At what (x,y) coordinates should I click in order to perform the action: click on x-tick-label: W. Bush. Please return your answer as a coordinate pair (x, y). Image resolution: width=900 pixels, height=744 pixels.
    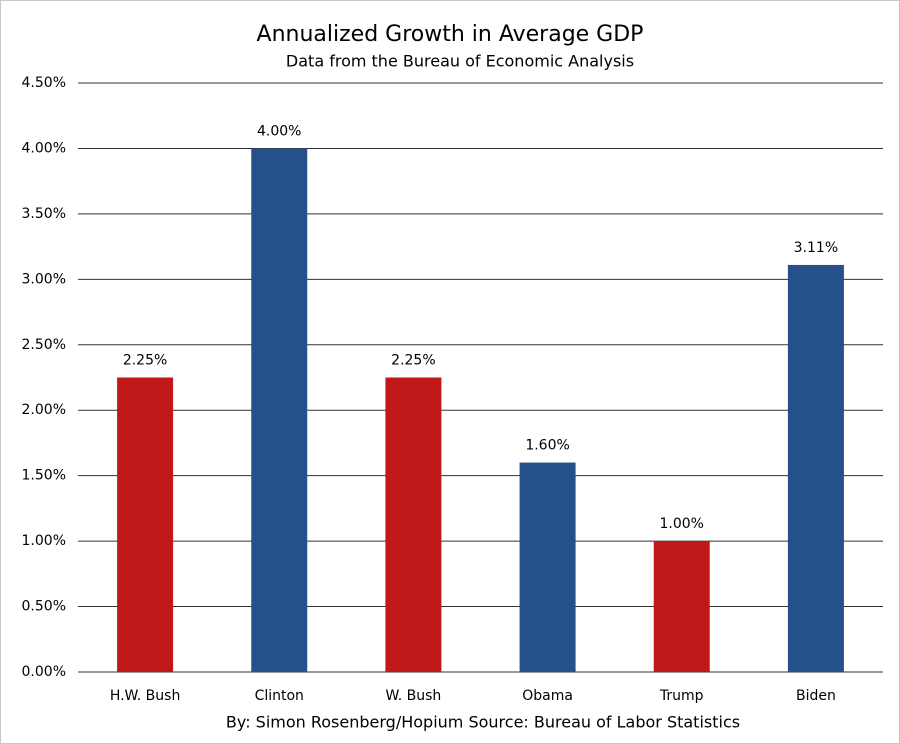
    Looking at the image, I should click on (414, 696).